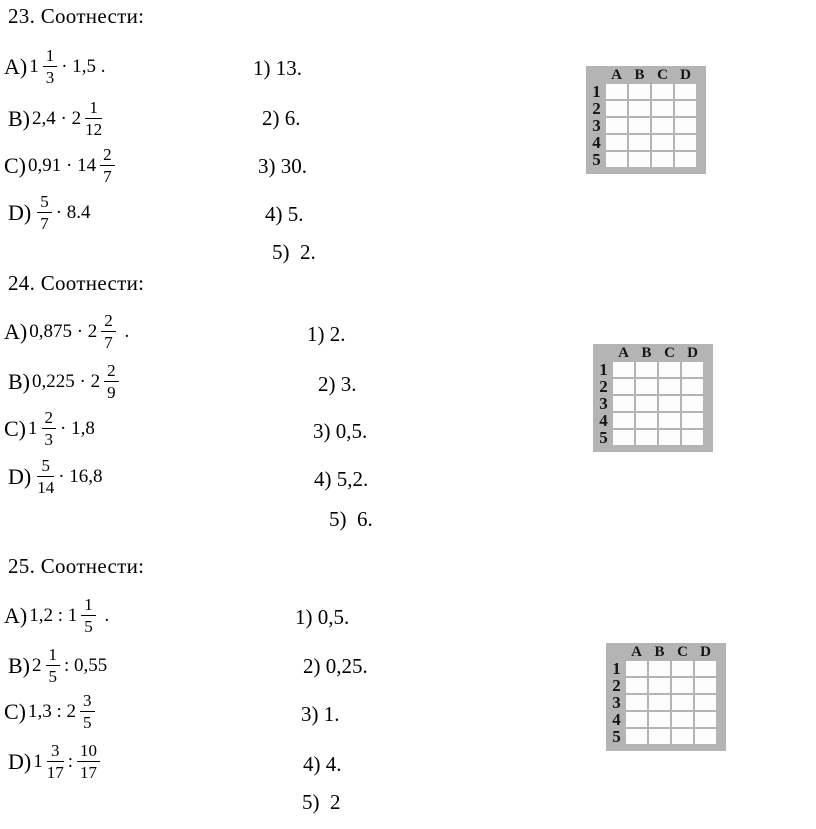  I want to click on fraction-denominator: 5, so click(53, 677).